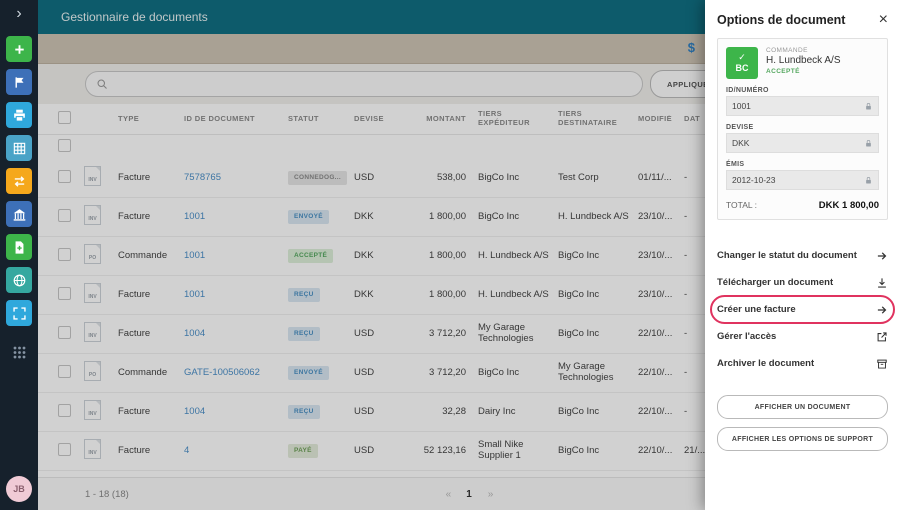 The image size is (900, 510). I want to click on document-id-link: 7578765, so click(202, 177).